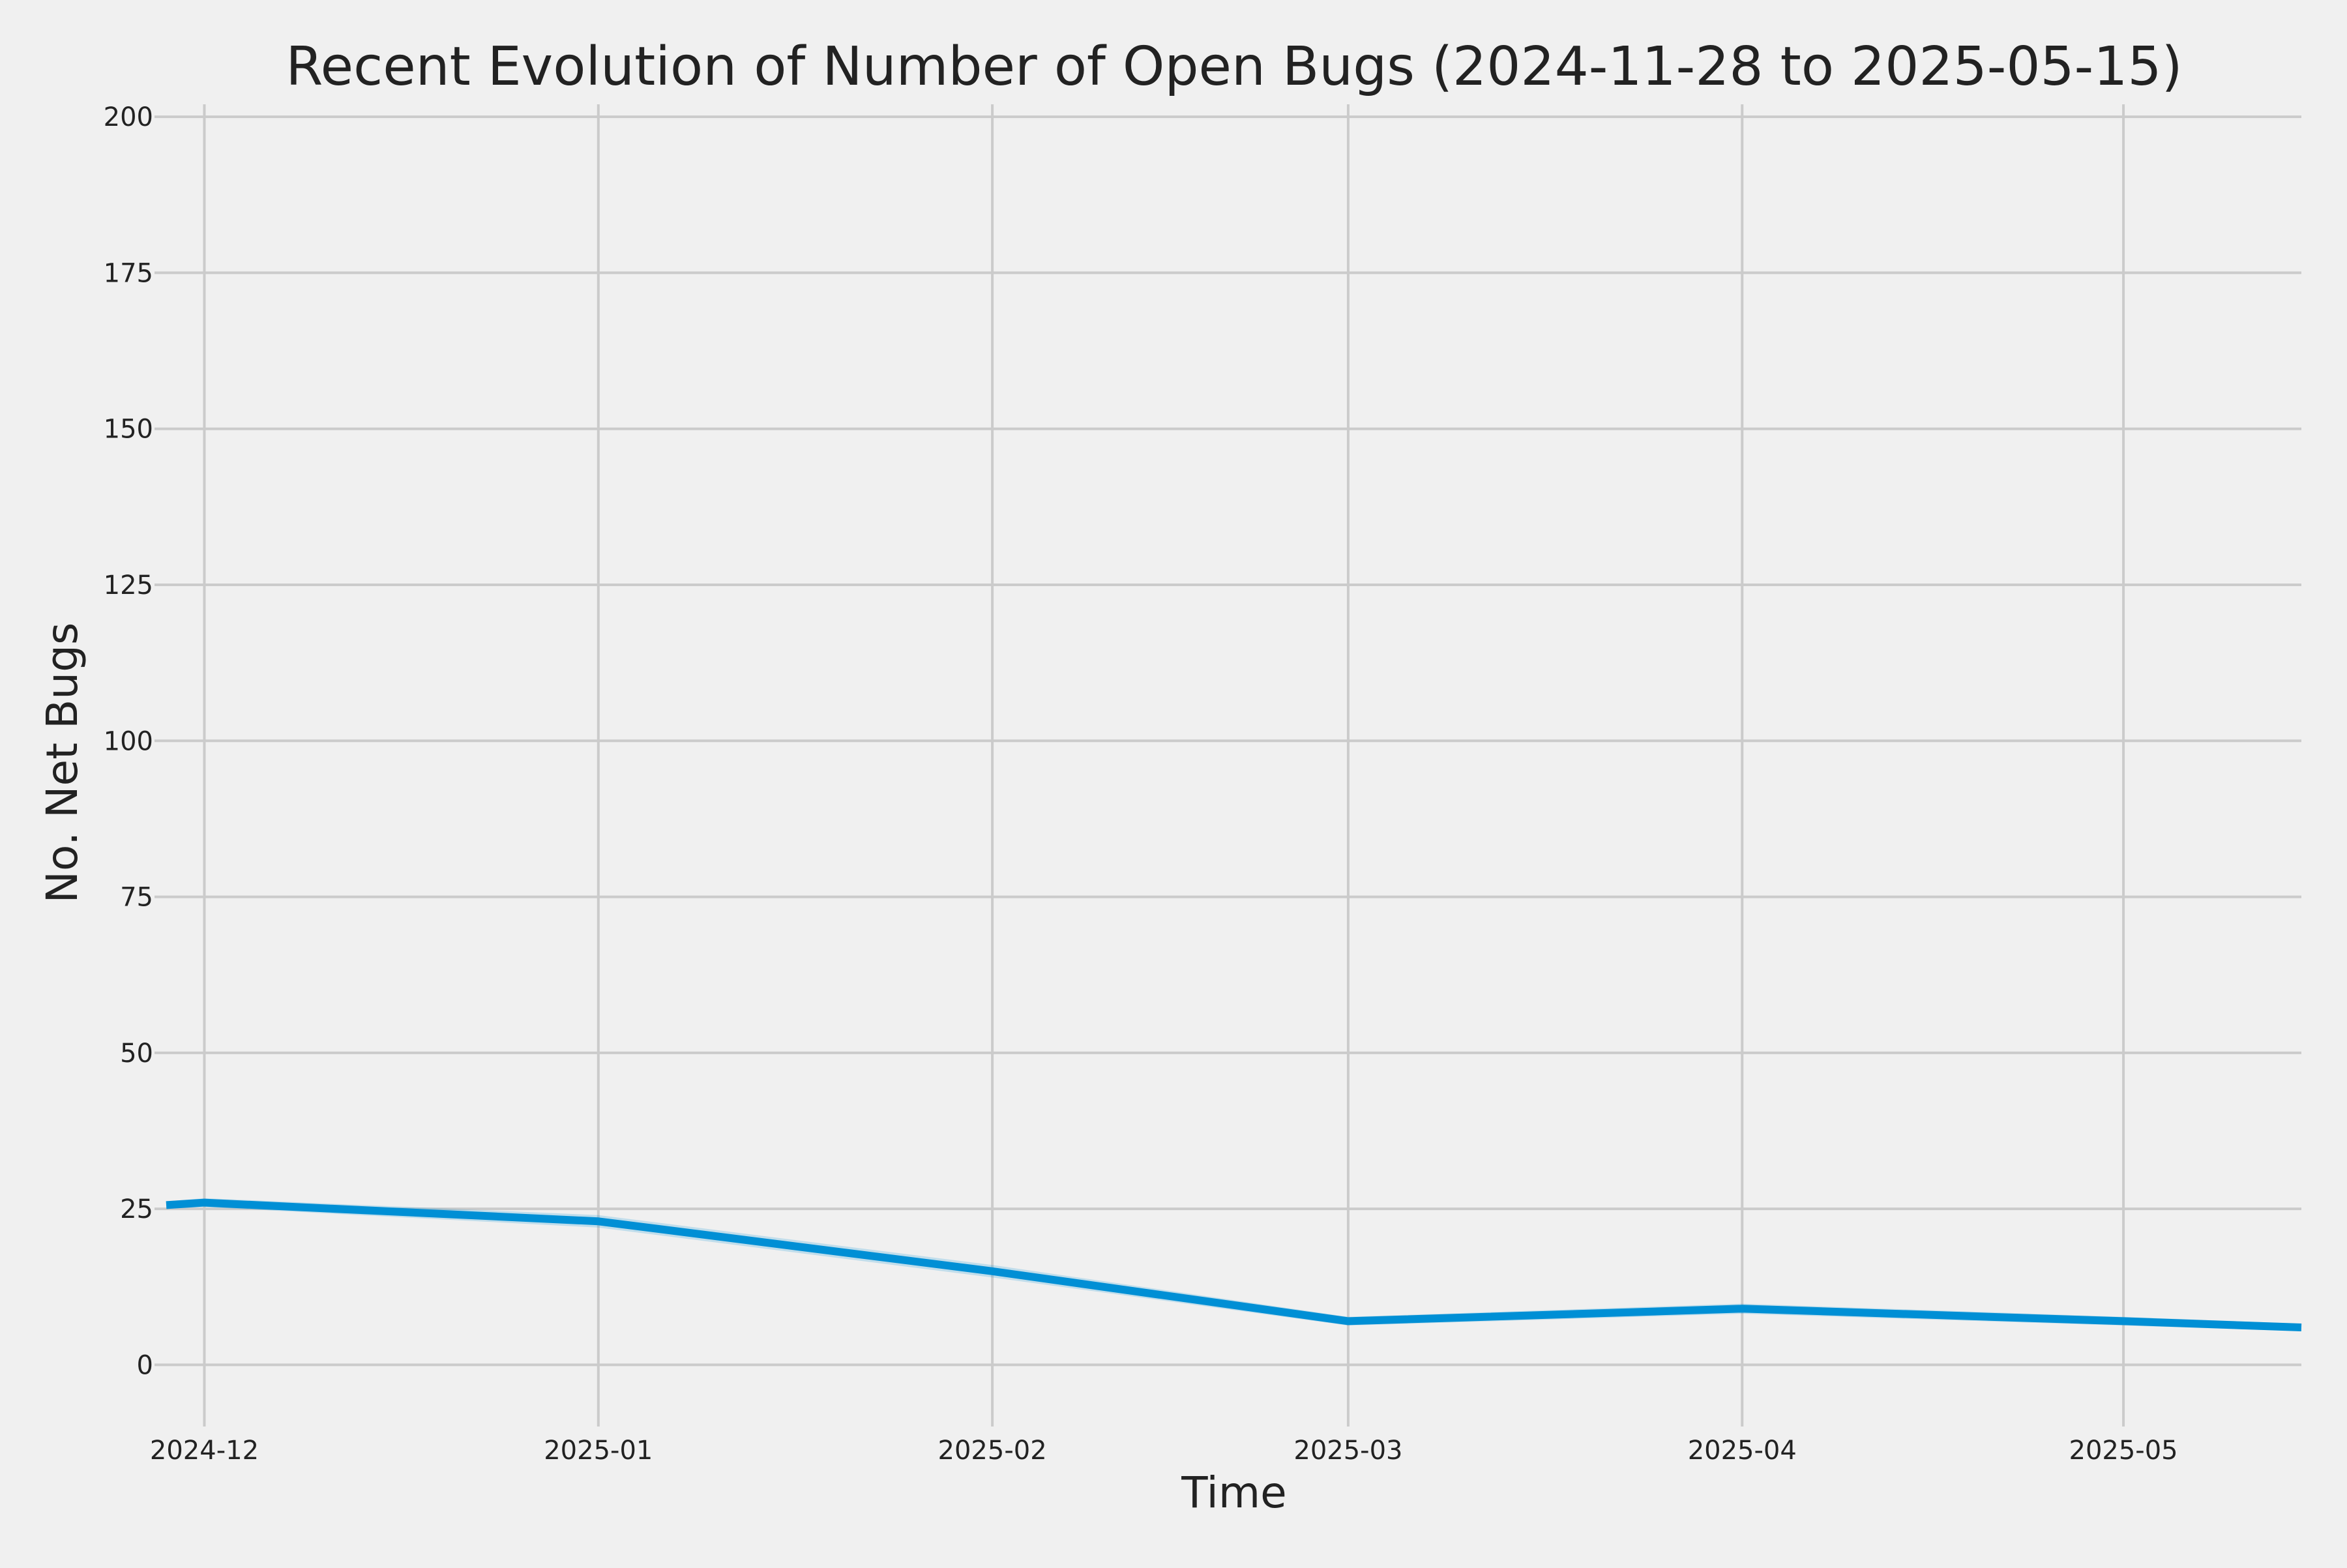  What do you see at coordinates (1234, 1493) in the screenshot?
I see `x-axis-label: Time` at bounding box center [1234, 1493].